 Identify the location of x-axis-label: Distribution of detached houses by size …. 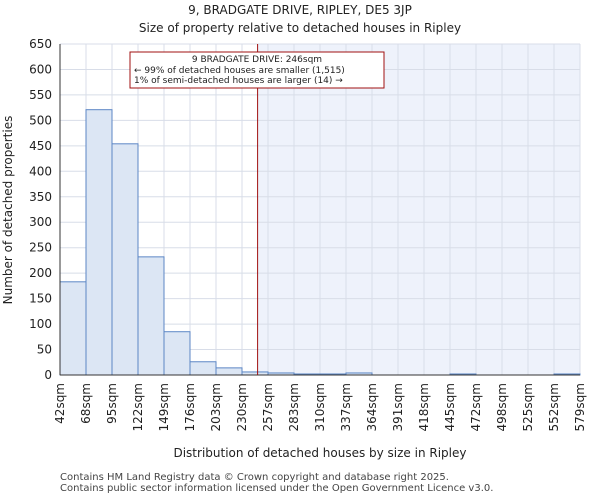
(319, 453).